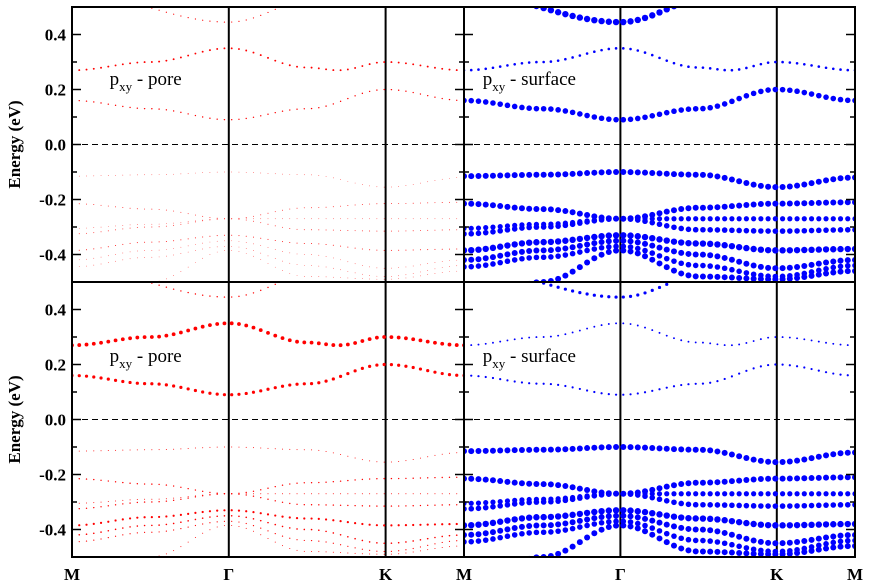  What do you see at coordinates (529, 81) in the screenshot?
I see `panel-annotation: pxy - surface` at bounding box center [529, 81].